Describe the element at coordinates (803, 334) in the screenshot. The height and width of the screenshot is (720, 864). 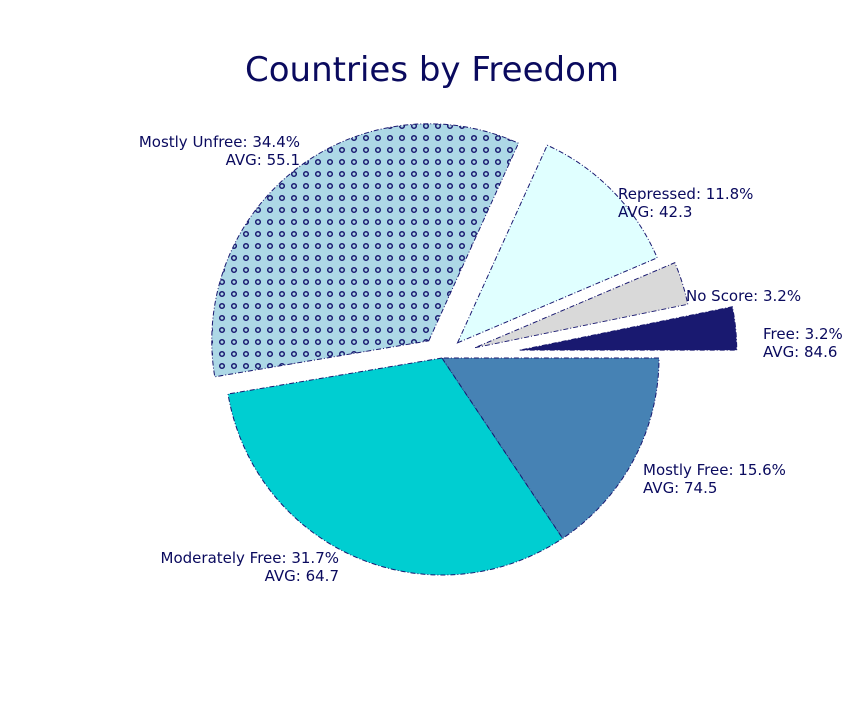
I see `slice-label-percent: Free: 3.2%` at that location.